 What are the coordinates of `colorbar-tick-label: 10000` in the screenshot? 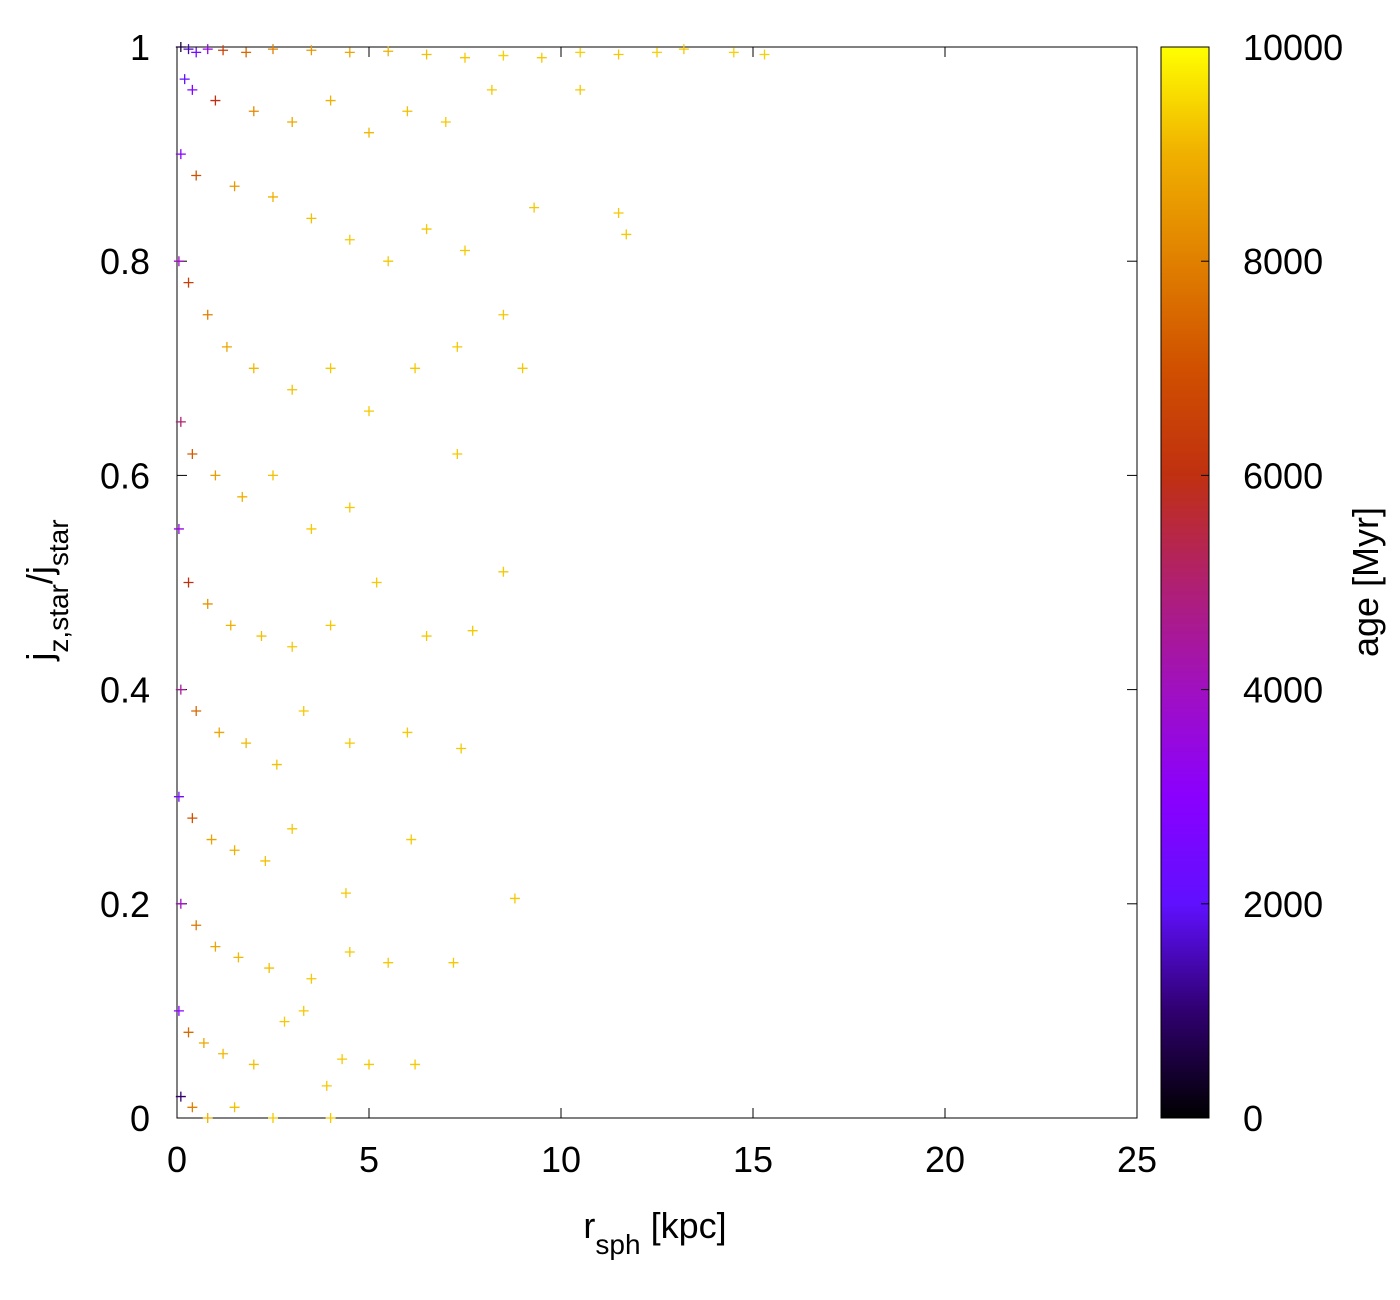 It's located at (1293, 47).